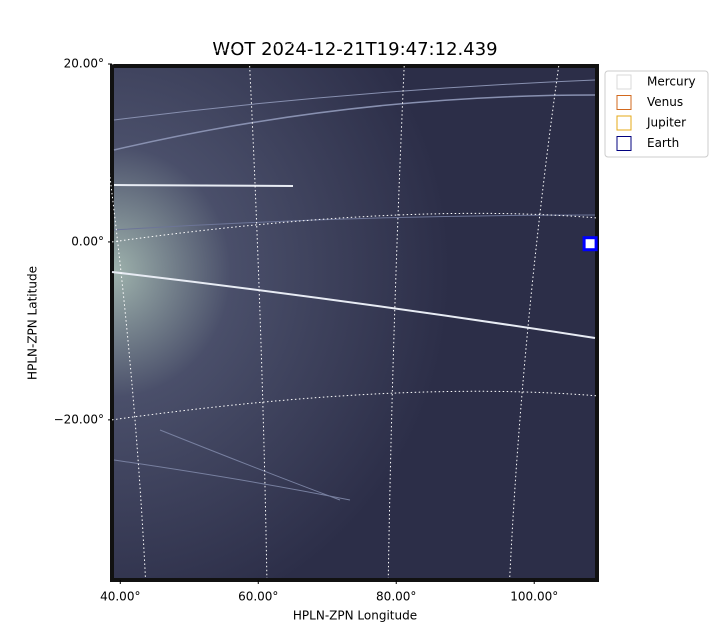 Image resolution: width=720 pixels, height=644 pixels. I want to click on chart-title: WOT 2024-12-21T19:47:12.439, so click(354, 49).